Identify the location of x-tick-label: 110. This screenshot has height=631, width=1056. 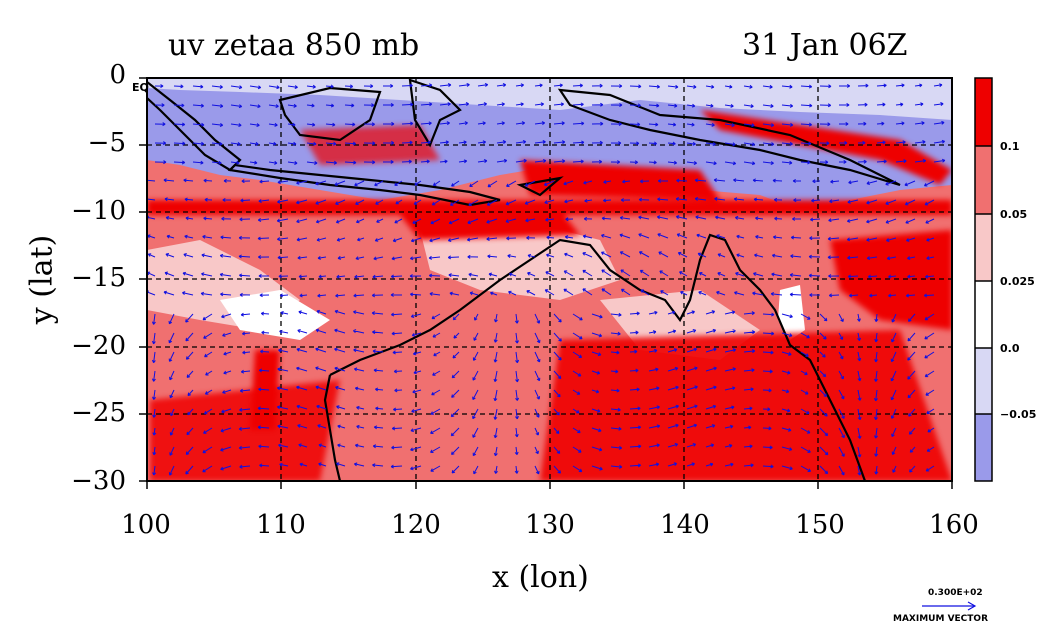
(281, 525).